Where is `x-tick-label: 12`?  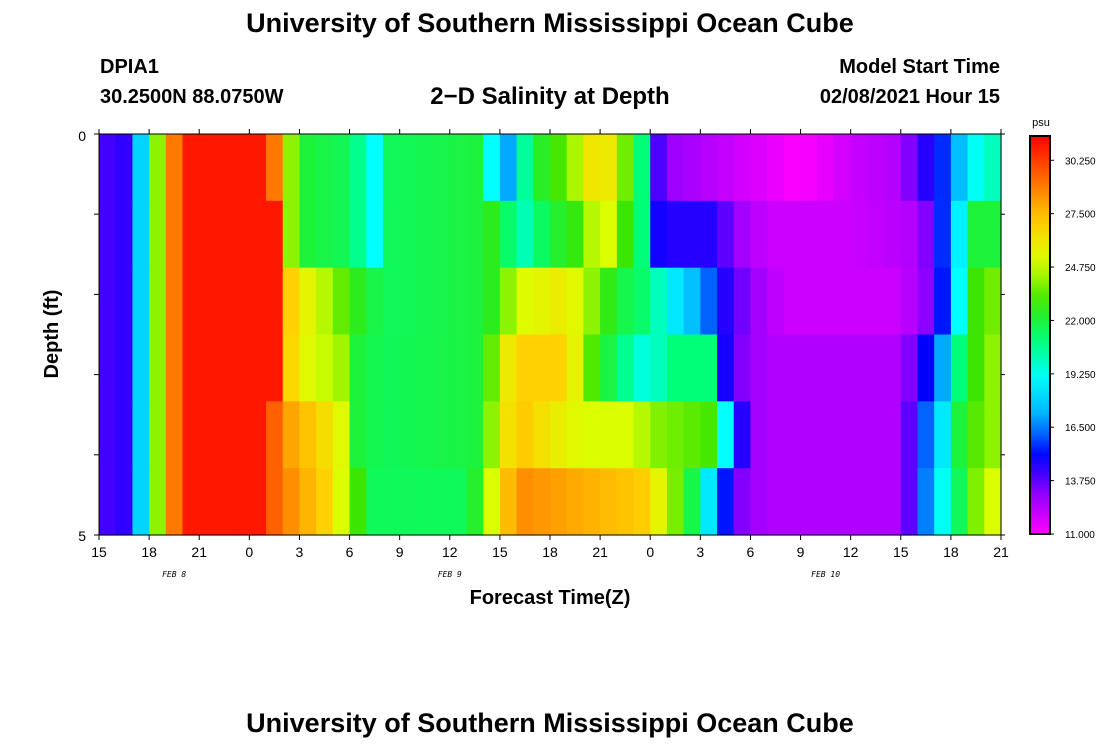
x-tick-label: 12 is located at coordinates (450, 552).